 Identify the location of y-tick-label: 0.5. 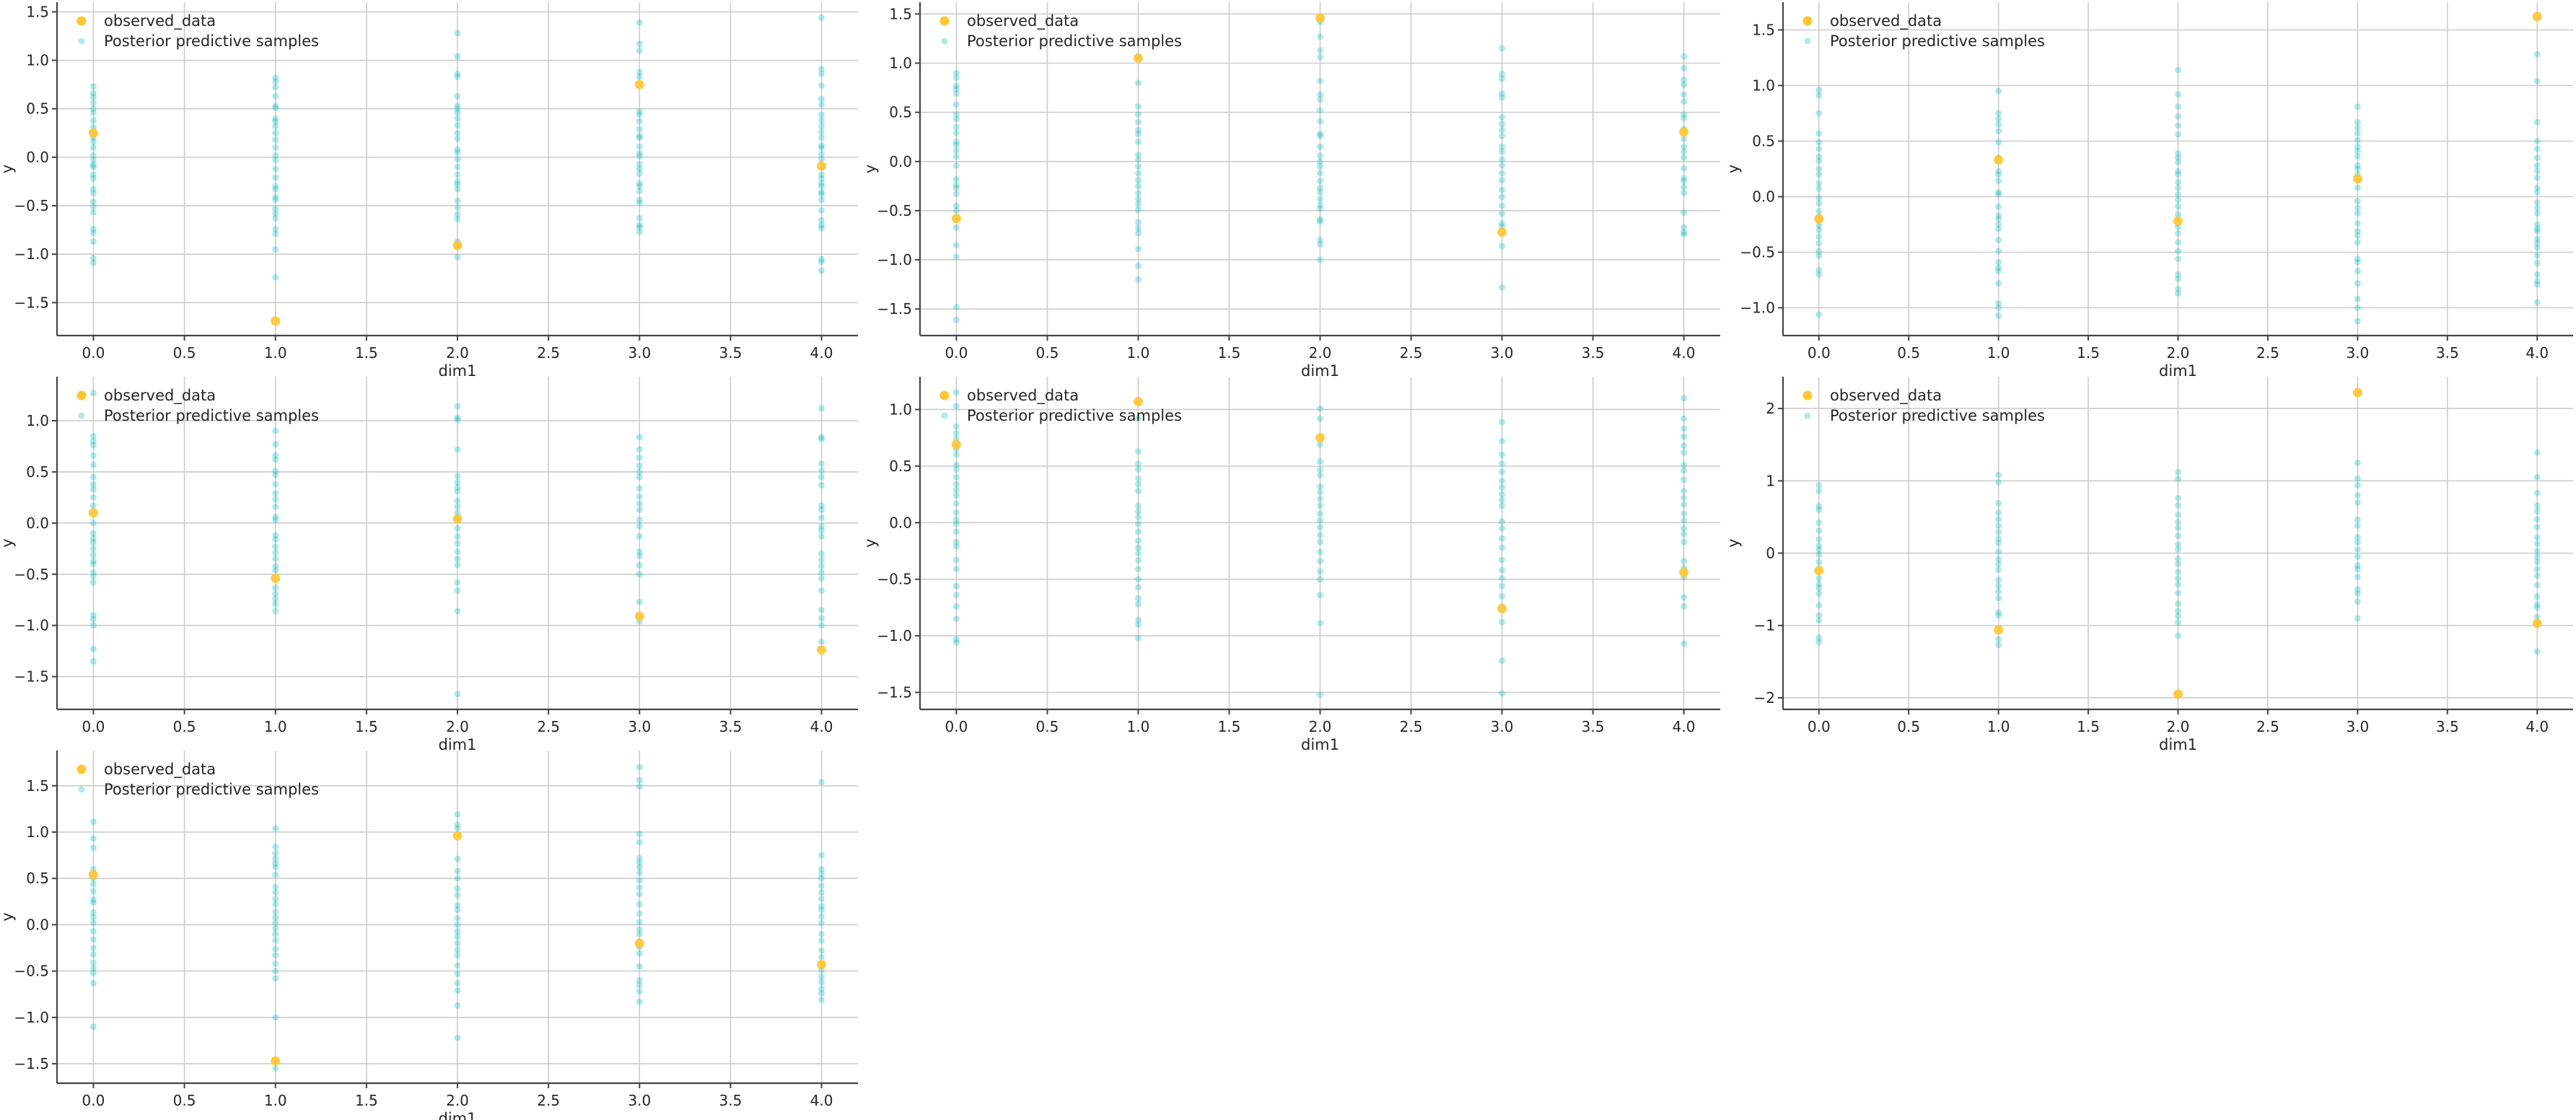
(1763, 141).